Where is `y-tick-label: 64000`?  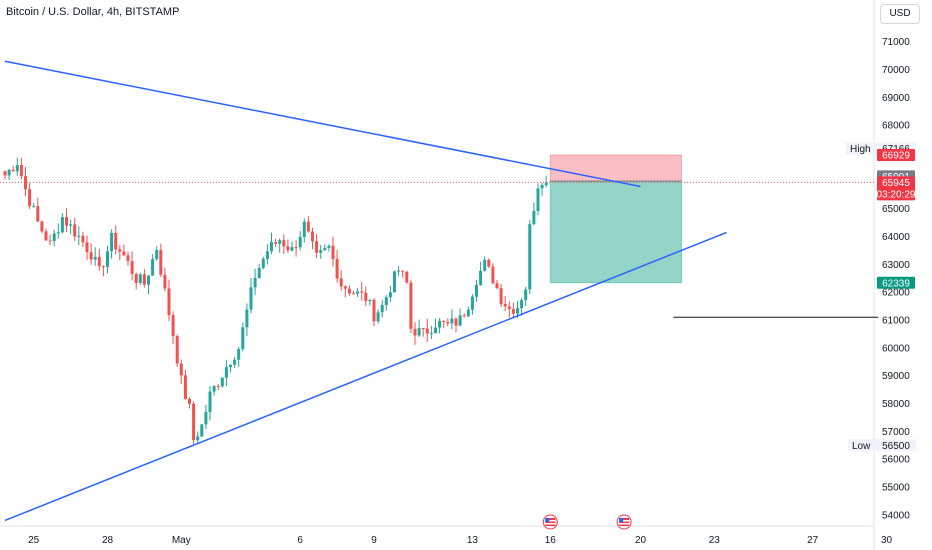
y-tick-label: 64000 is located at coordinates (896, 237).